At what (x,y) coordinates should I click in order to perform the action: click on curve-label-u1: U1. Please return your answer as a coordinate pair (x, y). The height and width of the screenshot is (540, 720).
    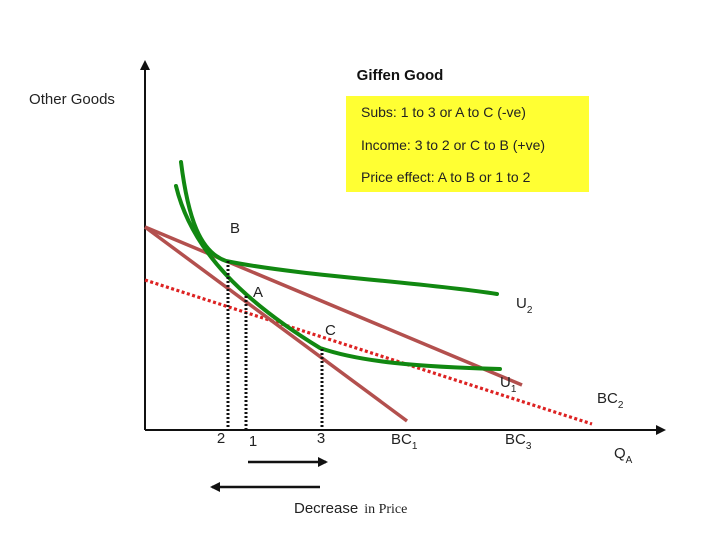
    Looking at the image, I should click on (508, 384).